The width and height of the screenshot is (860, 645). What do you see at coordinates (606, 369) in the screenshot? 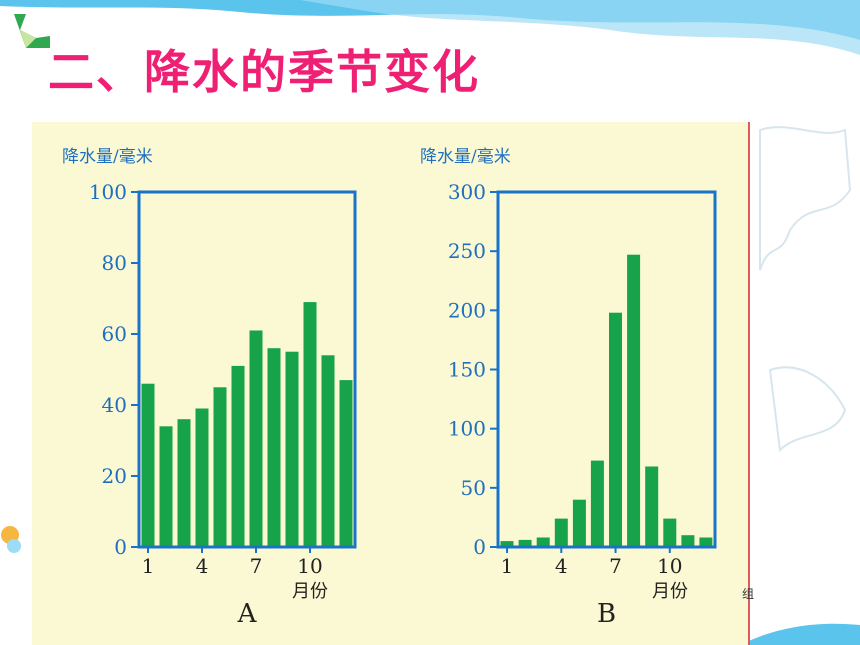
I see `chart-b-axis-frame` at bounding box center [606, 369].